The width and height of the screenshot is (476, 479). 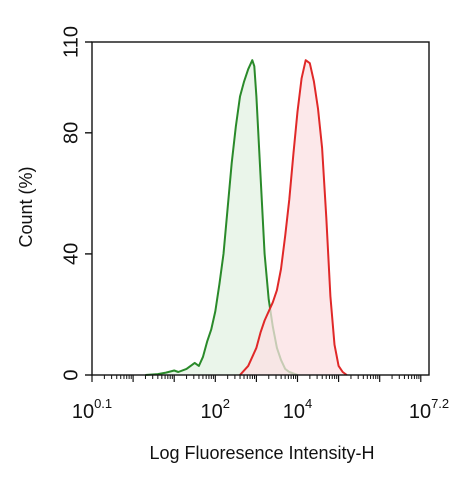 I want to click on x-tick-label: 100.1, so click(x=92, y=409).